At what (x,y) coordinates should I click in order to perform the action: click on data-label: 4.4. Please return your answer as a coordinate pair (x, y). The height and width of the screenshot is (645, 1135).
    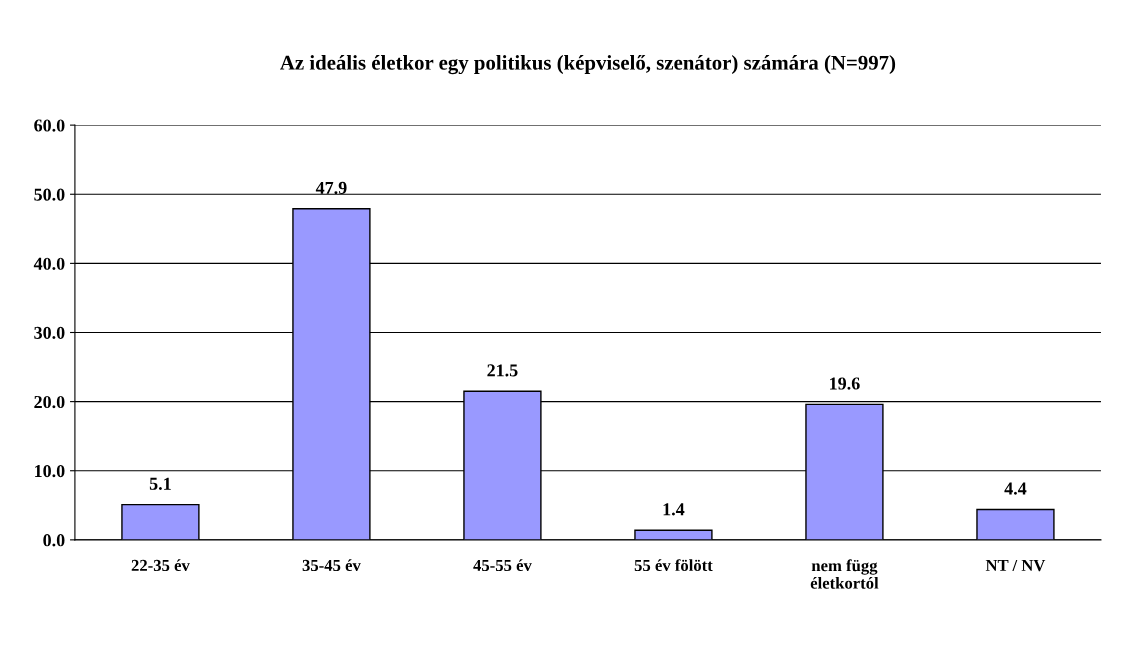
    Looking at the image, I should click on (1015, 488).